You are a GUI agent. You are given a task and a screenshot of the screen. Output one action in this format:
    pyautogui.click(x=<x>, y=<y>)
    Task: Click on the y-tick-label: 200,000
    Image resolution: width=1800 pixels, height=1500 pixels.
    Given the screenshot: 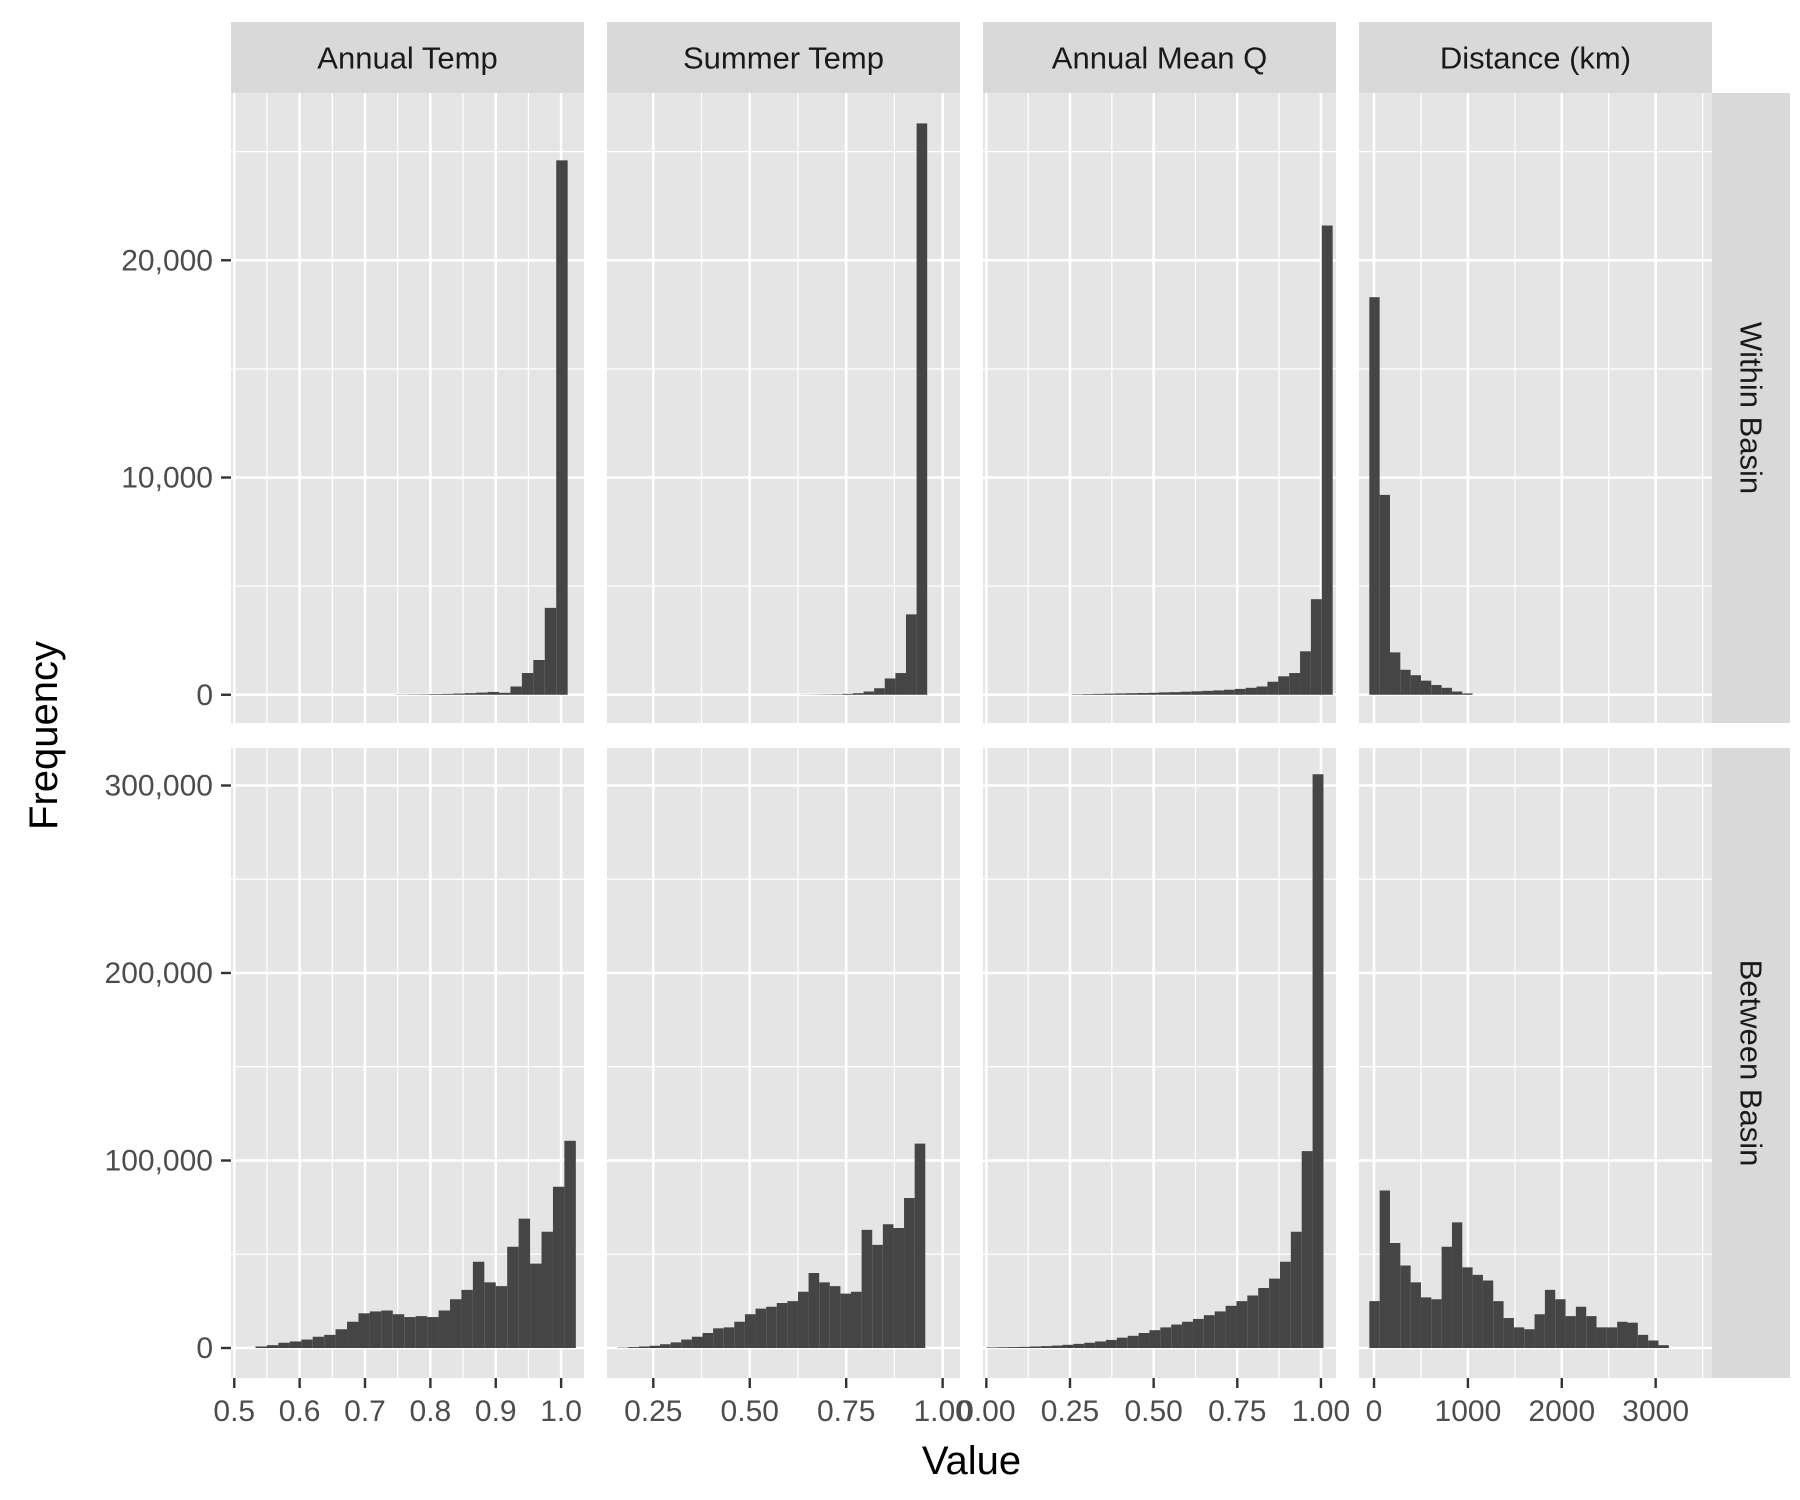 What is the action you would take?
    pyautogui.click(x=159, y=973)
    